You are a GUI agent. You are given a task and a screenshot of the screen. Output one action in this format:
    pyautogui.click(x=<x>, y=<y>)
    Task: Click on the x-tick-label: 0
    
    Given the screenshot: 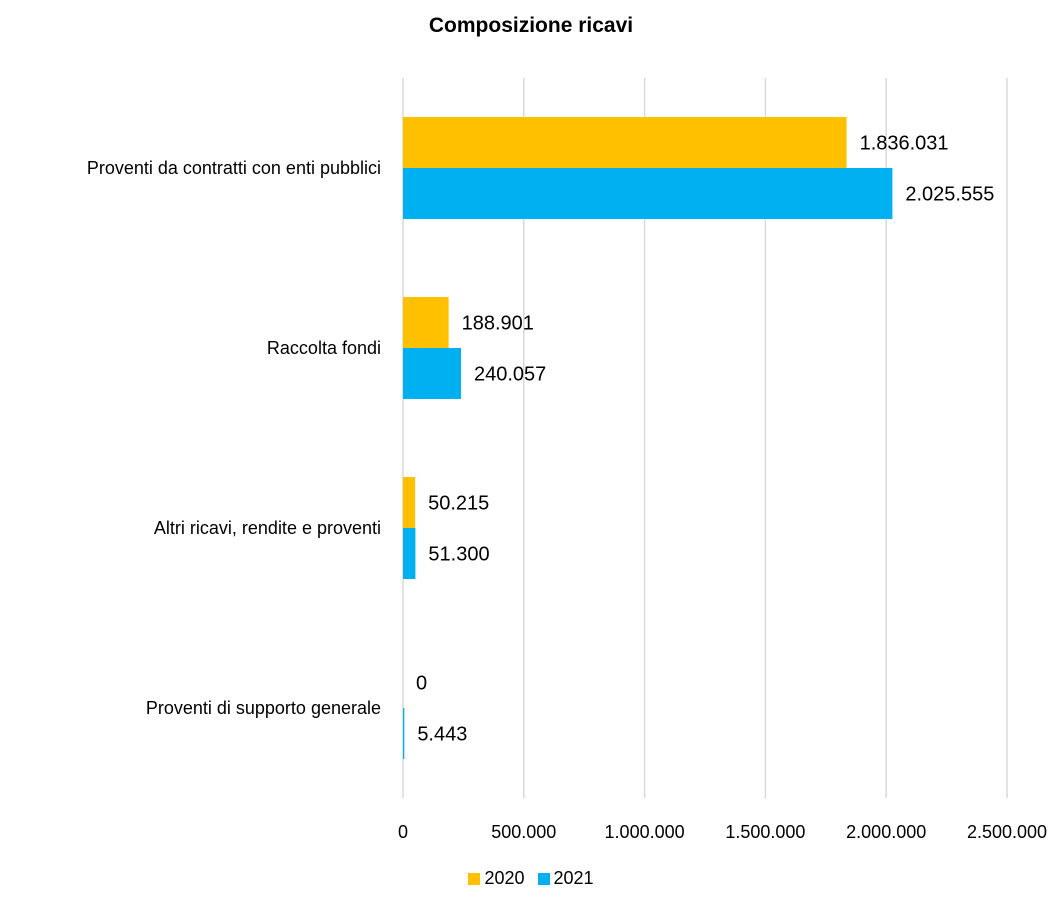 What is the action you would take?
    pyautogui.click(x=403, y=832)
    